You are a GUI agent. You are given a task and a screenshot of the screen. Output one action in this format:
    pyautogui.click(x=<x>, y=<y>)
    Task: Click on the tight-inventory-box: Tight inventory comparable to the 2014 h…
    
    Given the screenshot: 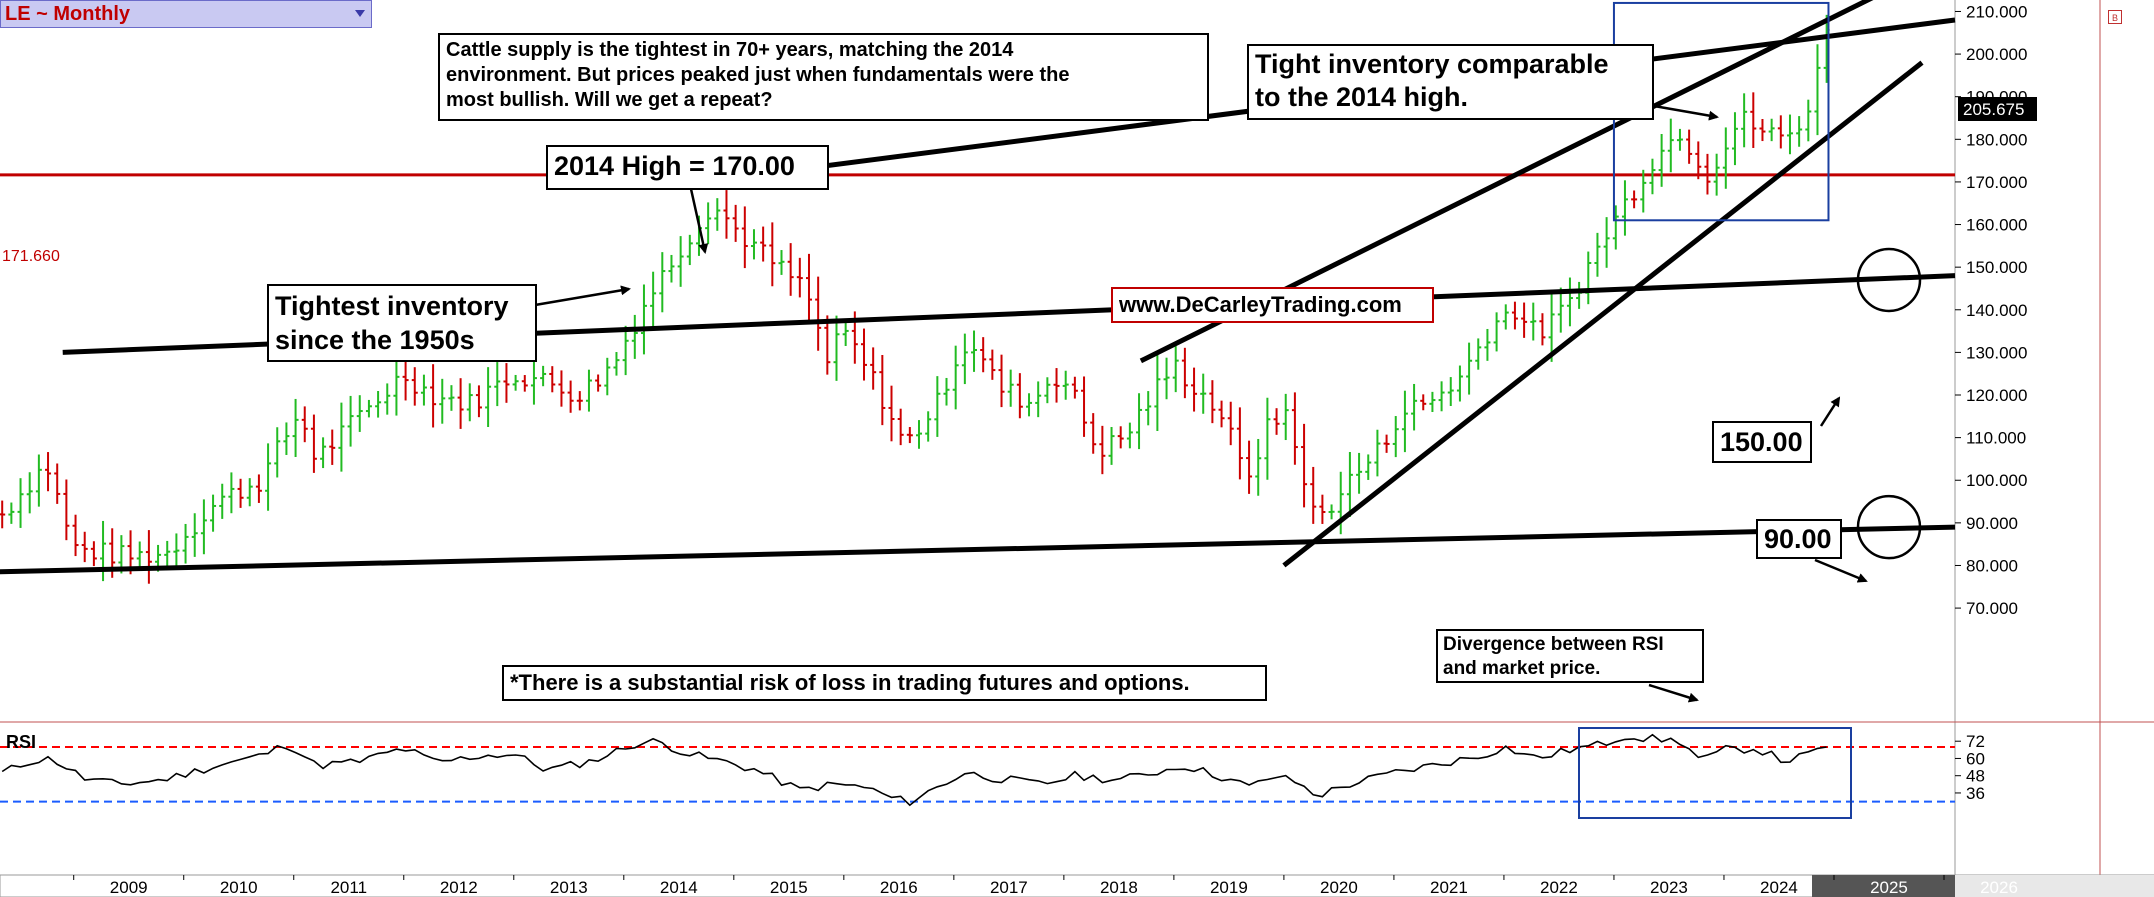 What is the action you would take?
    pyautogui.click(x=1450, y=82)
    